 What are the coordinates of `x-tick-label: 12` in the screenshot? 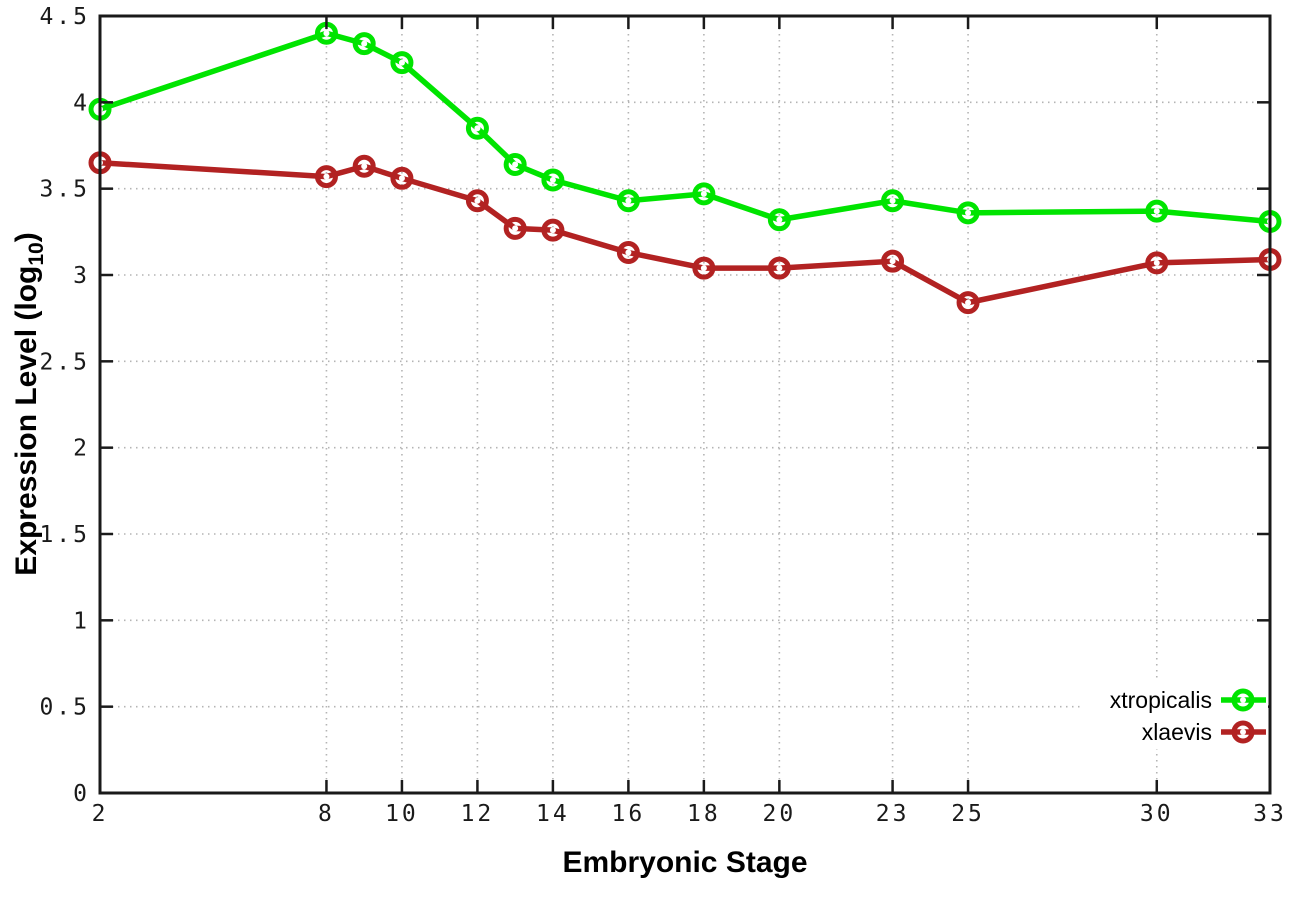 It's located at (478, 814).